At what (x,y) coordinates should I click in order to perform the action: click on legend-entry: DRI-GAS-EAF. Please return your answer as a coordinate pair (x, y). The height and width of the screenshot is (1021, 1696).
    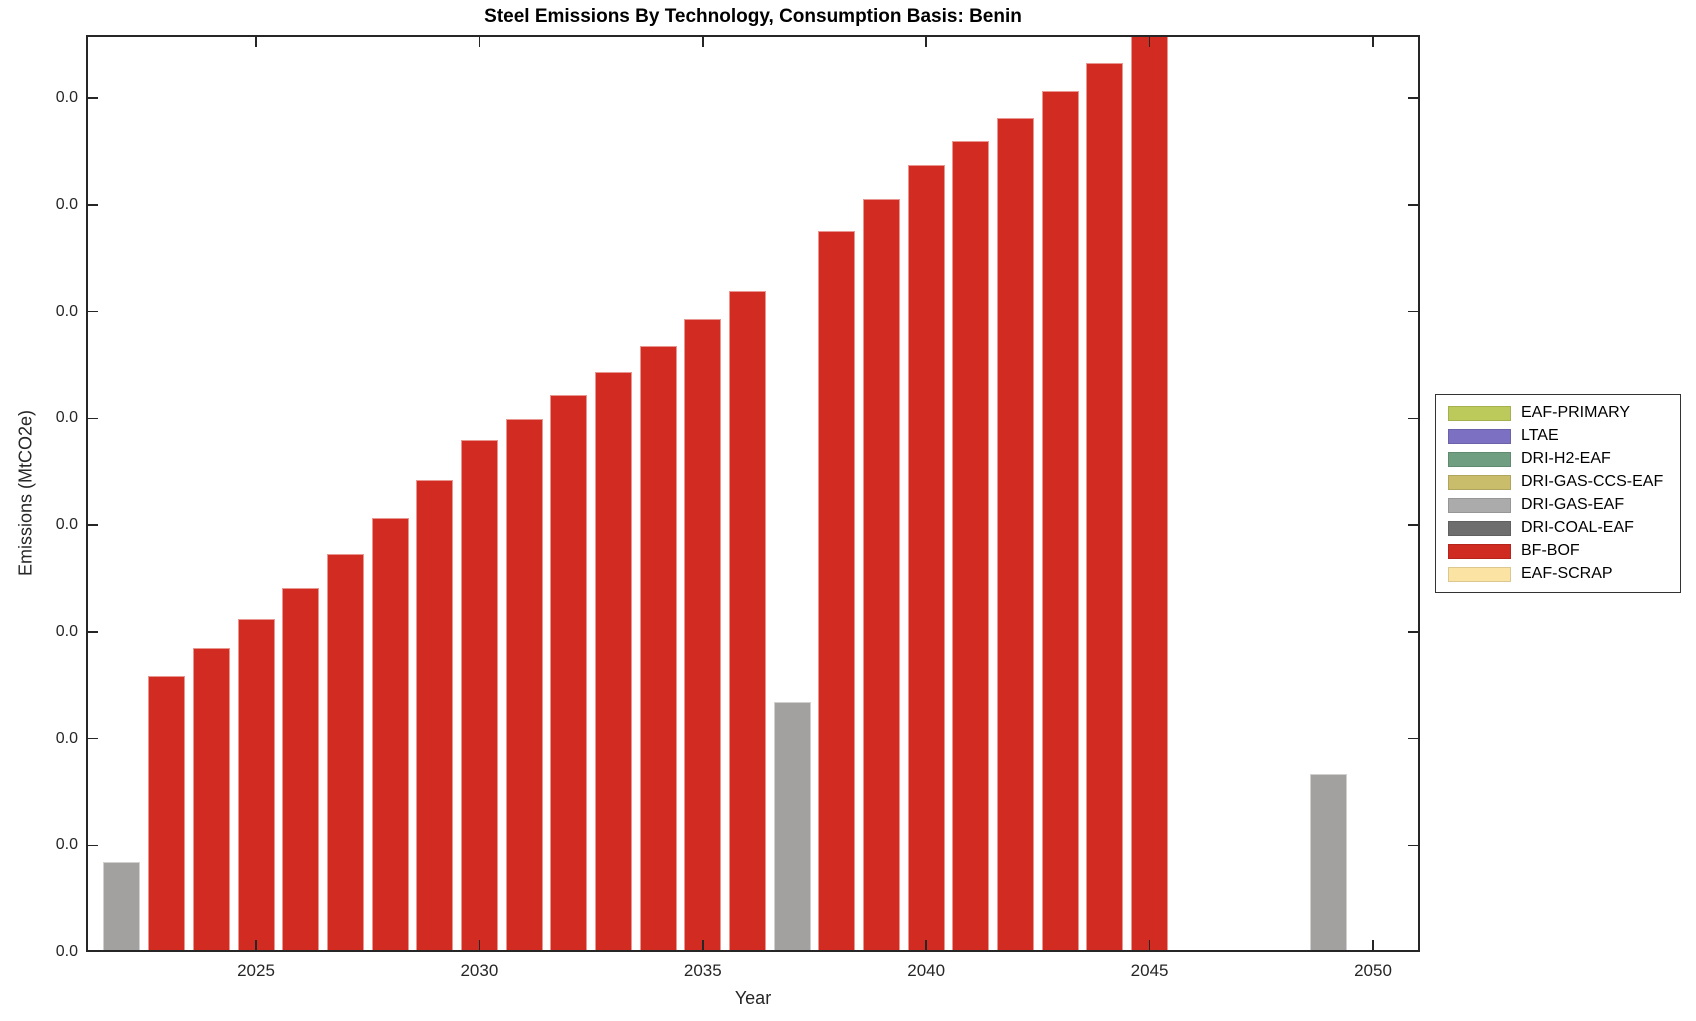
    Looking at the image, I should click on (1558, 505).